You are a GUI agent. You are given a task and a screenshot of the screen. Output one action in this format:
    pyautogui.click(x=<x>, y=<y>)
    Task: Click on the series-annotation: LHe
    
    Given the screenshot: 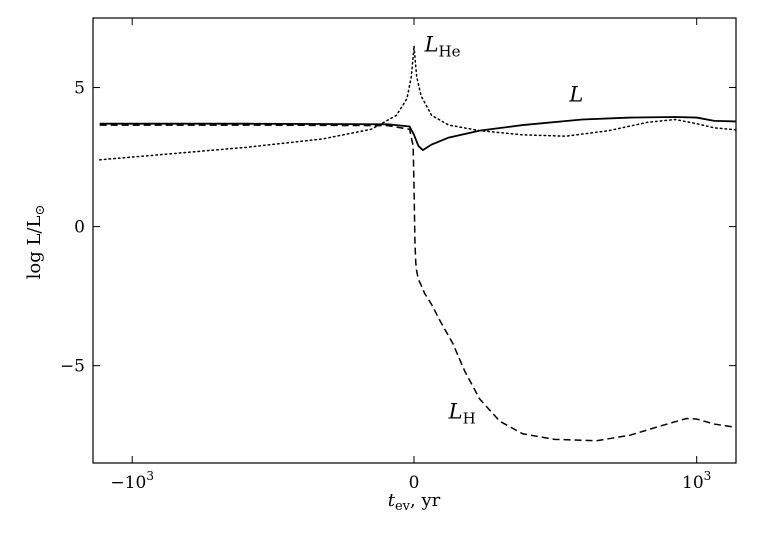 What is the action you would take?
    pyautogui.click(x=442, y=46)
    